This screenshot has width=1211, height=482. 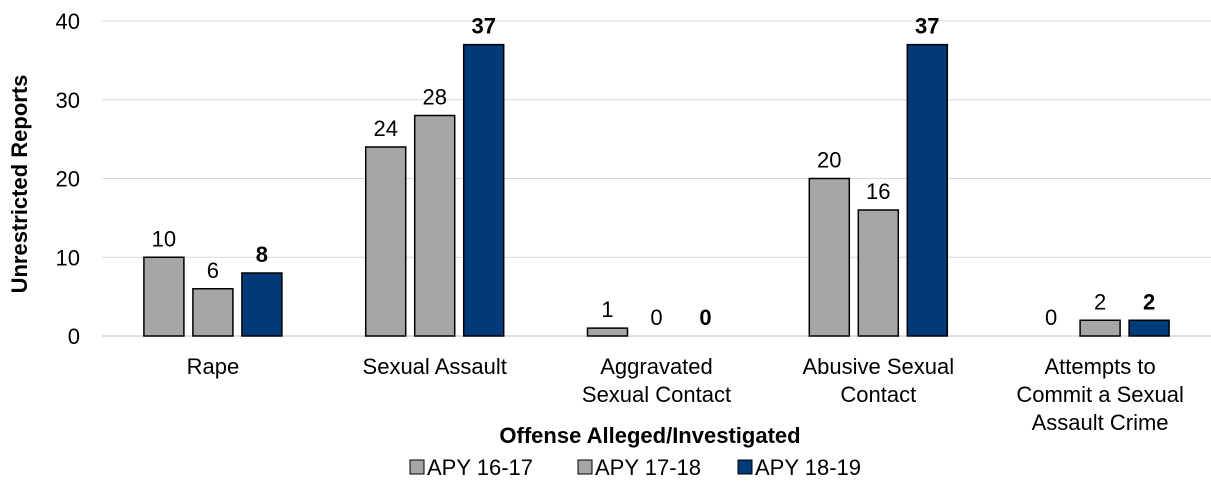 I want to click on data-label: 10, so click(x=164, y=238).